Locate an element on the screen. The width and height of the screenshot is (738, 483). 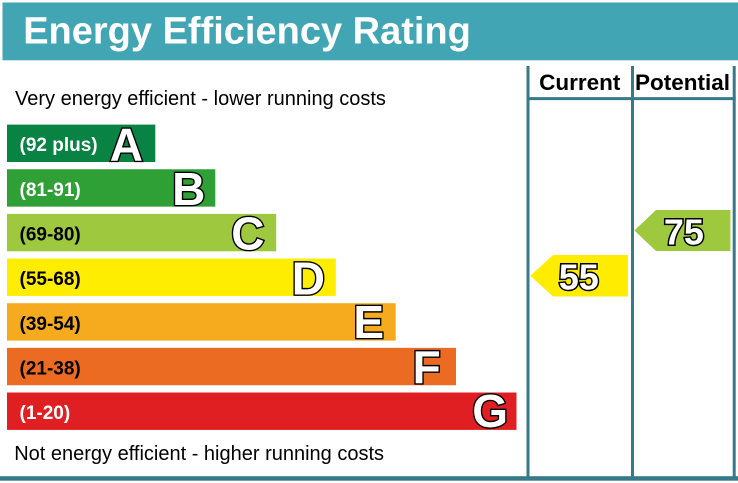
svg-text: E is located at coordinates (368, 322).